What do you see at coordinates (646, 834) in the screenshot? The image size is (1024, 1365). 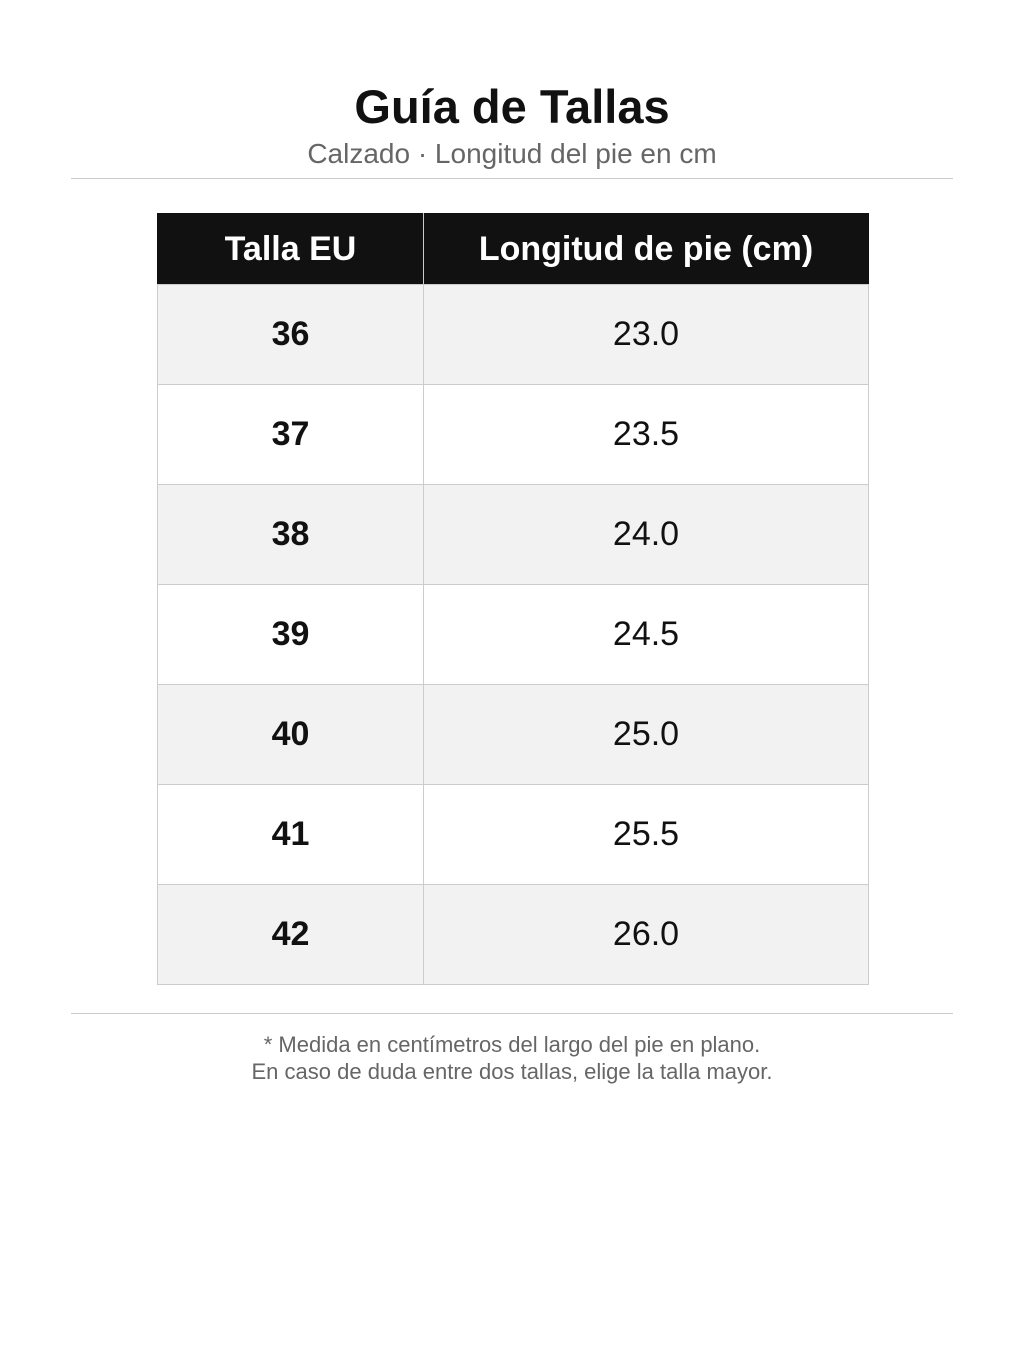 I see `length-cell: 25.5` at bounding box center [646, 834].